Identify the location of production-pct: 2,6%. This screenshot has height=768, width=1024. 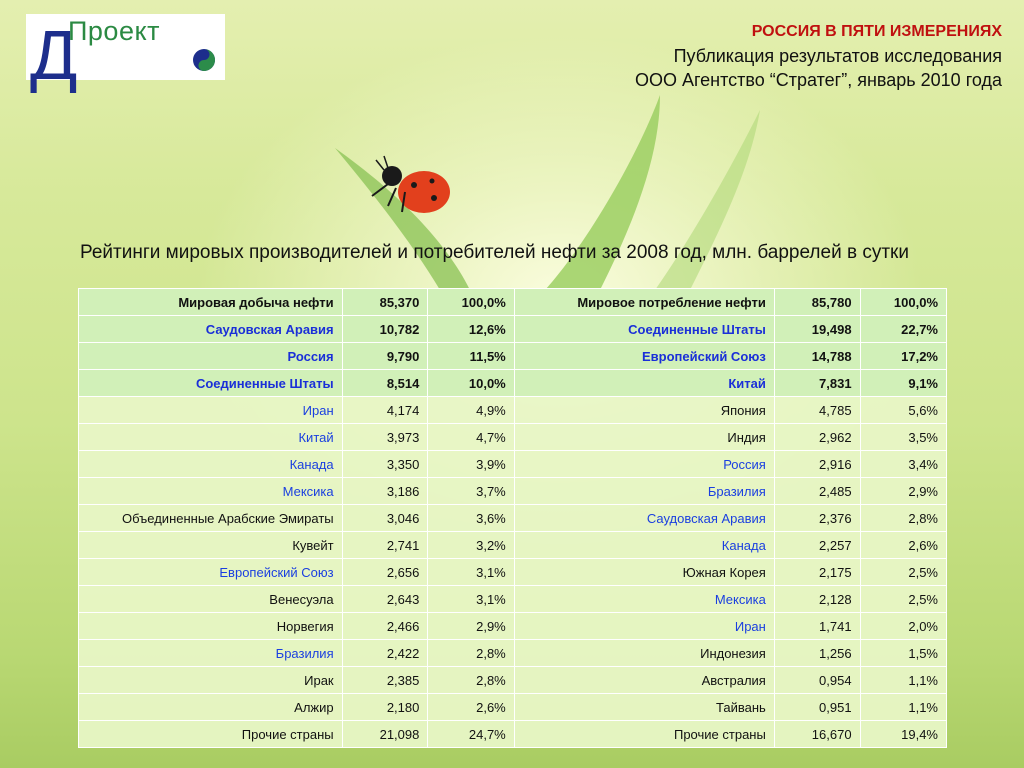
(471, 707).